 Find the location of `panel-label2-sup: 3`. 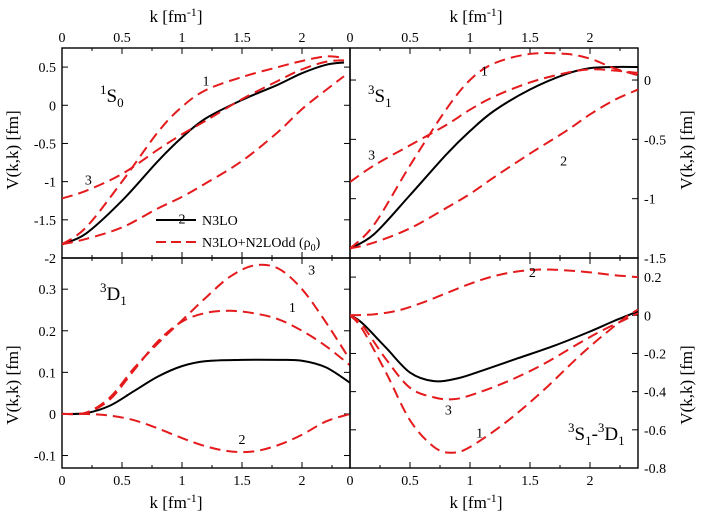

panel-label2-sup: 3 is located at coordinates (601, 427).